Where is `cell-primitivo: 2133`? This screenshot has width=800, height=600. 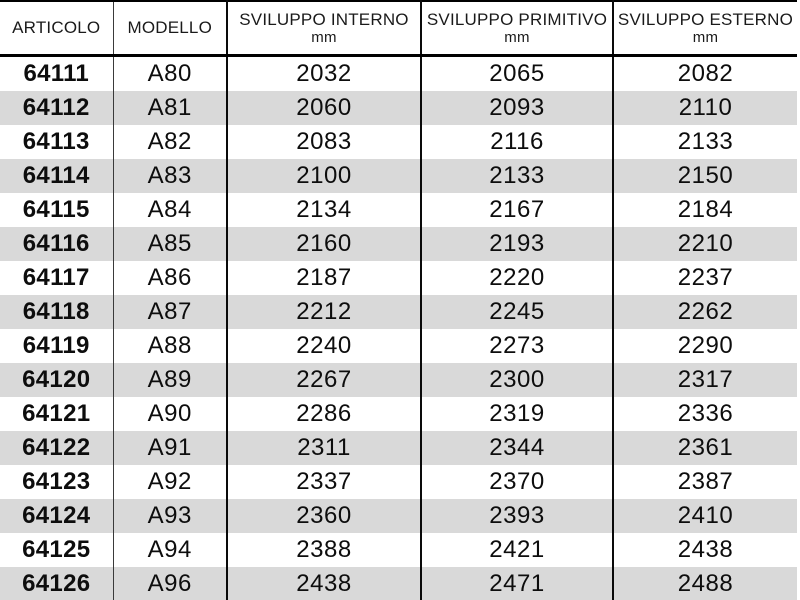 cell-primitivo: 2133 is located at coordinates (516, 176).